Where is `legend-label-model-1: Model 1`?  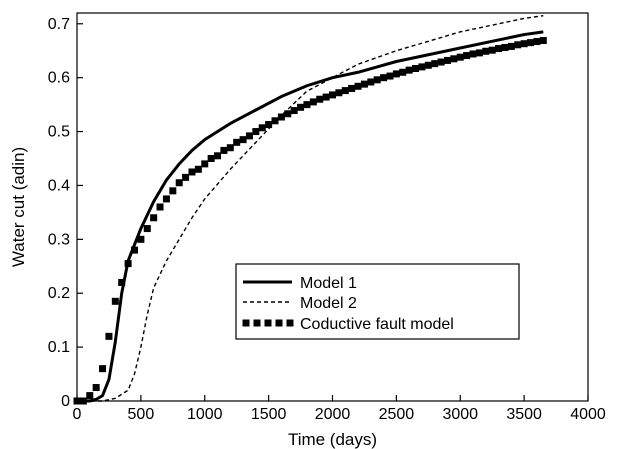
legend-label-model-1: Model 1 is located at coordinates (328, 283).